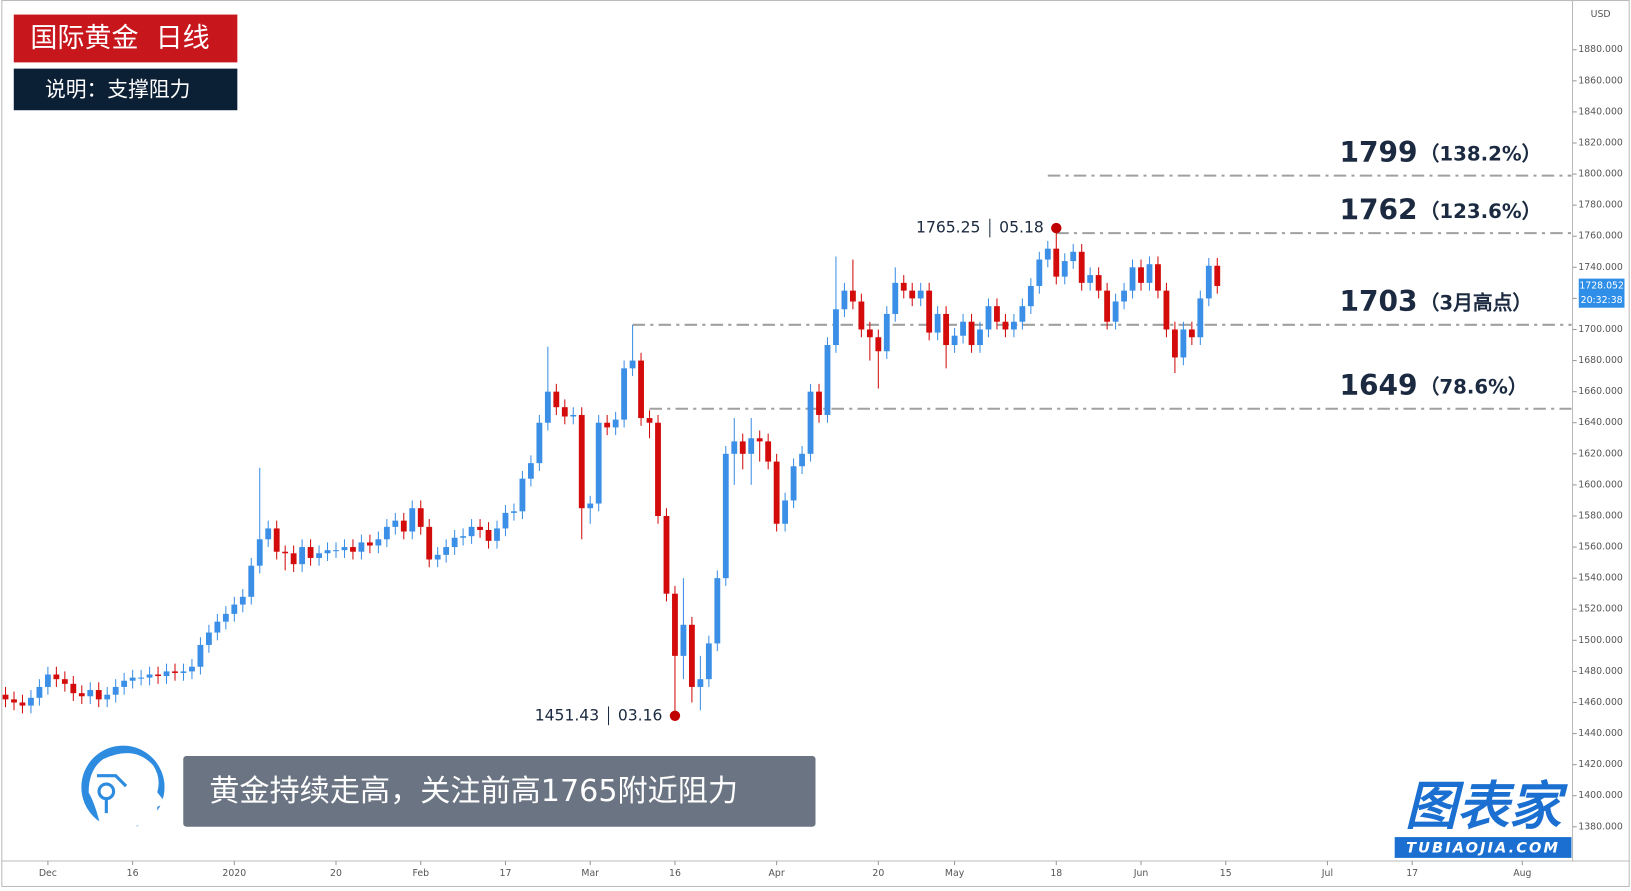 The height and width of the screenshot is (891, 1631). Describe the element at coordinates (675, 873) in the screenshot. I see `x-tick-label: 16` at that location.